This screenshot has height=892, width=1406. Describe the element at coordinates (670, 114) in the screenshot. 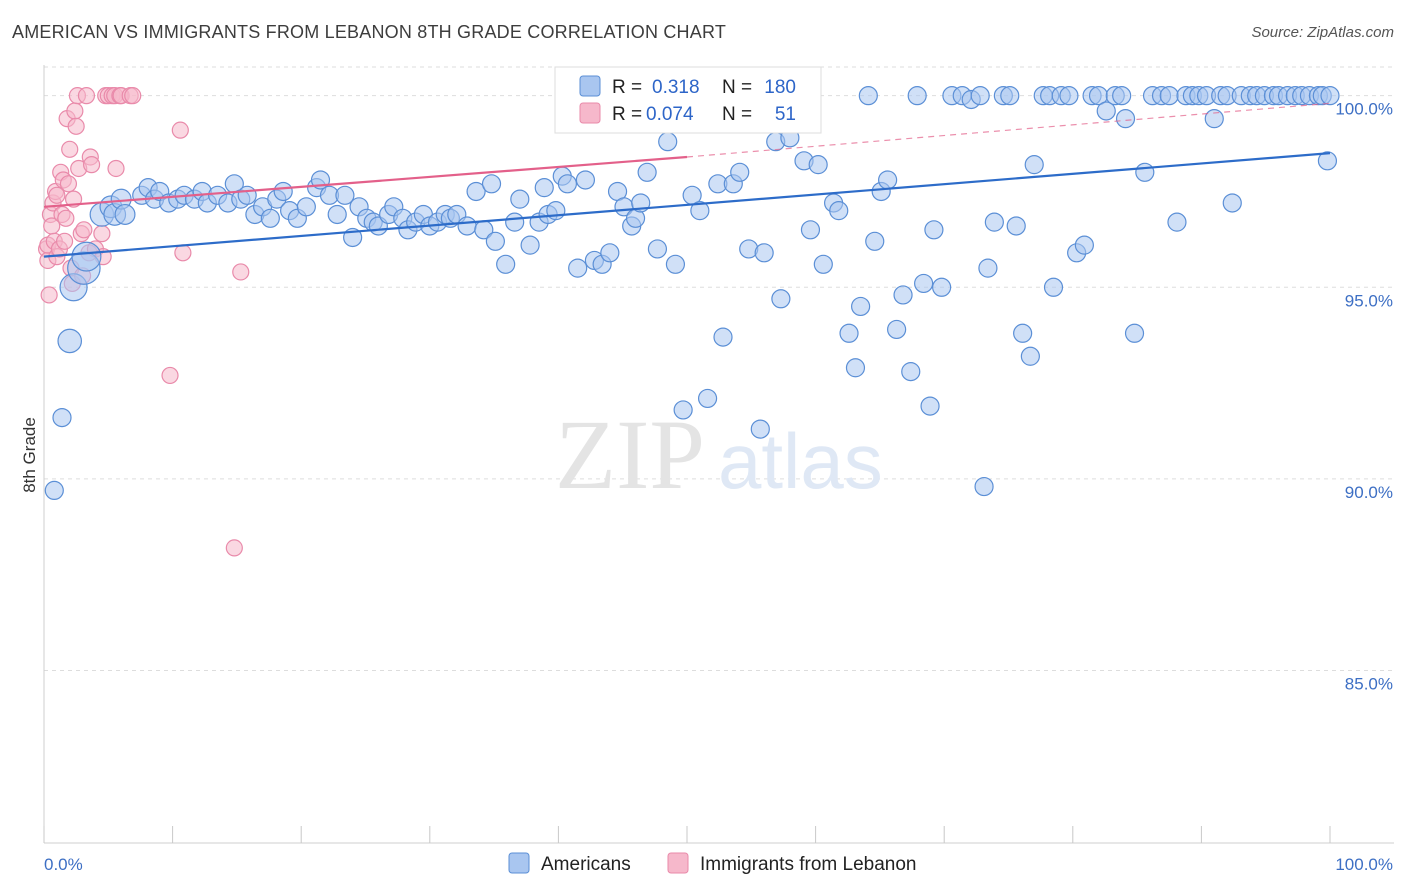

I see `legend-r-value-lebanon: 0.074` at that location.